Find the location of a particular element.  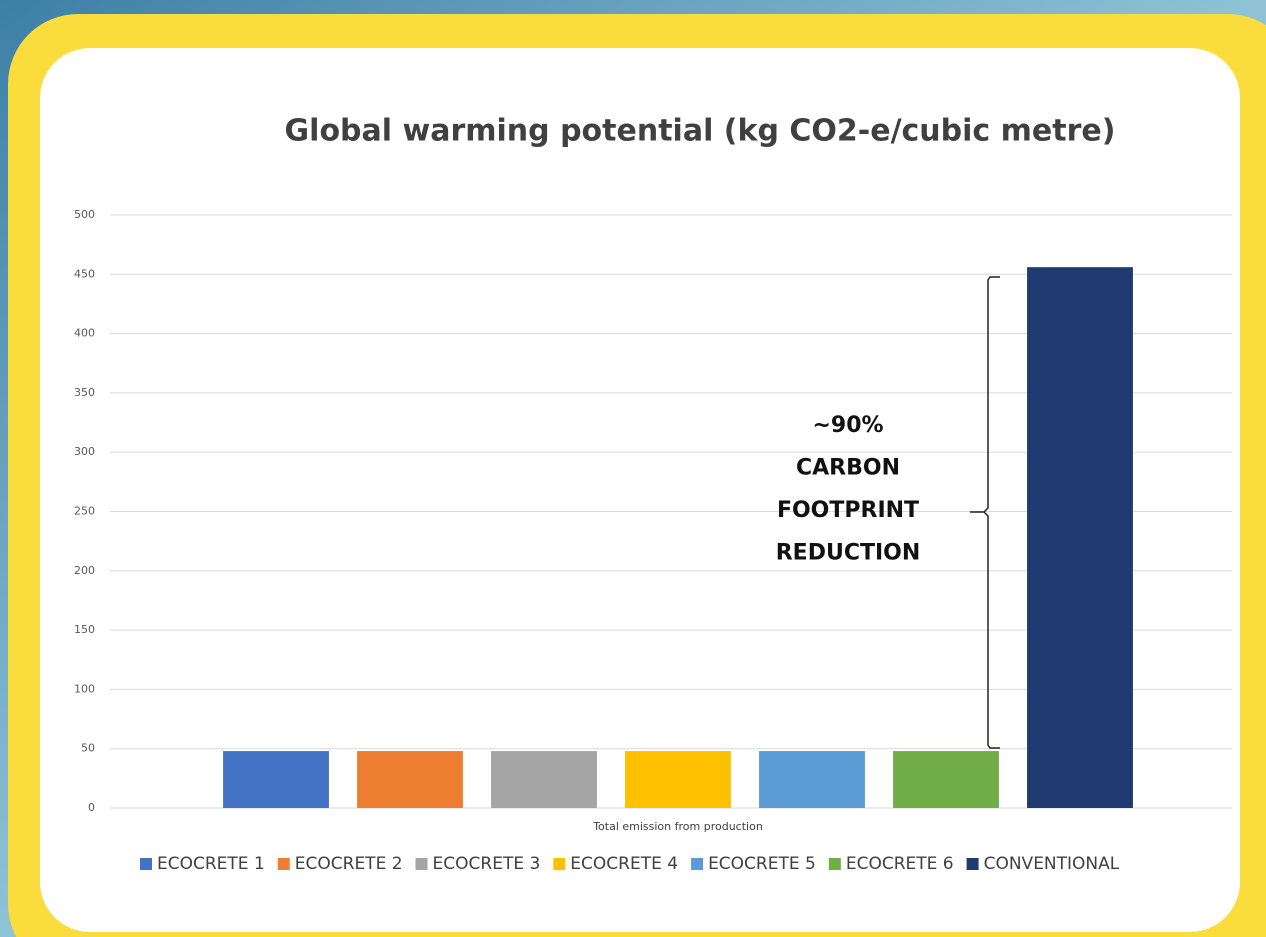

legend-label: ECOCRETE 6 is located at coordinates (900, 864).